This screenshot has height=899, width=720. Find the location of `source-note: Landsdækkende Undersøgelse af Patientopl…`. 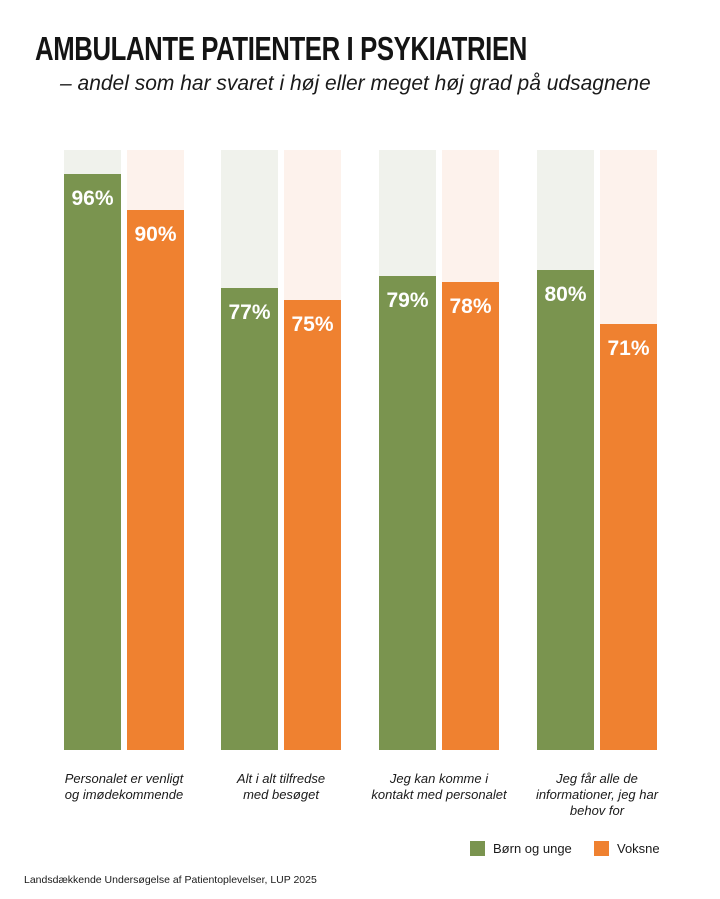

source-note: Landsdækkende Undersøgelse af Patientopl… is located at coordinates (170, 880).